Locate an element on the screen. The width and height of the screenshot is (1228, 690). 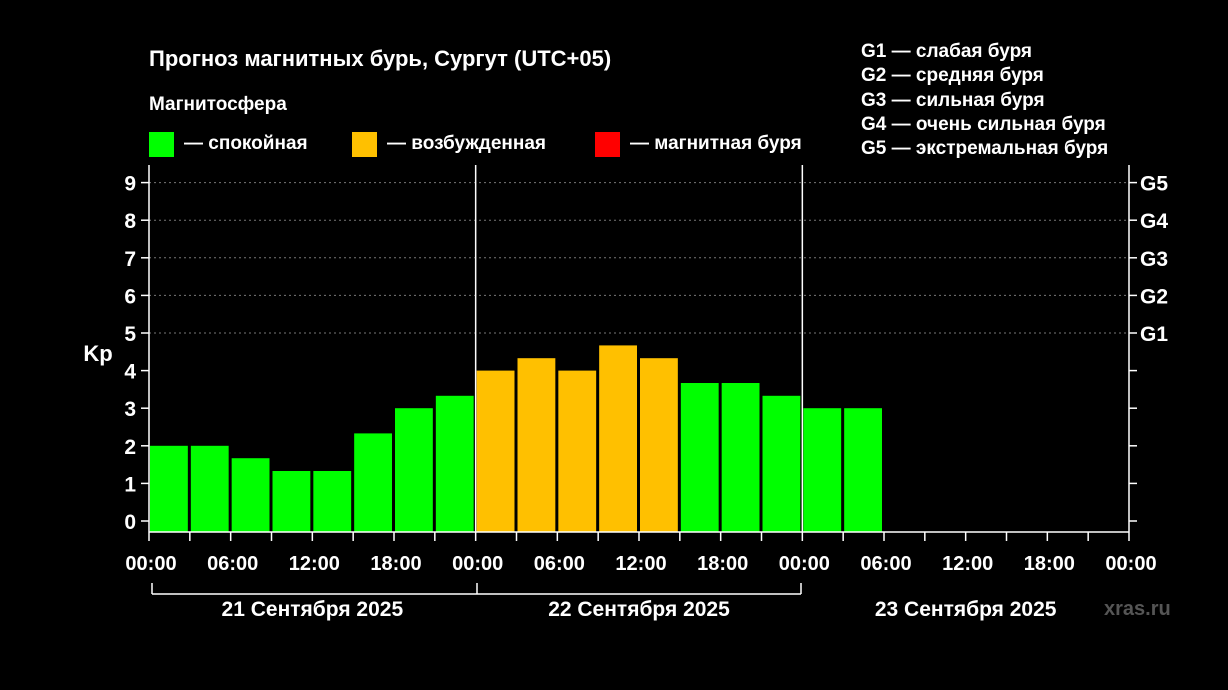
y-tick-label: 1 is located at coordinates (130, 484).